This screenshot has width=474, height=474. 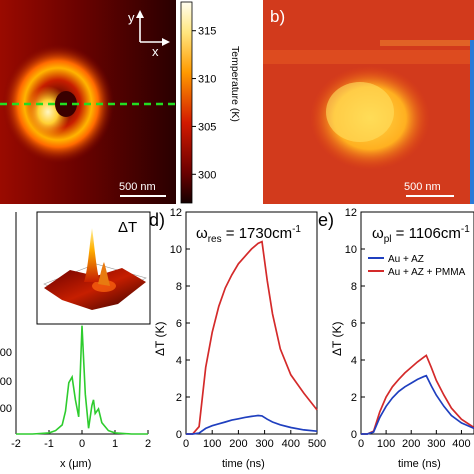 What do you see at coordinates (326, 220) in the screenshot?
I see `panel-e-label: e)` at bounding box center [326, 220].